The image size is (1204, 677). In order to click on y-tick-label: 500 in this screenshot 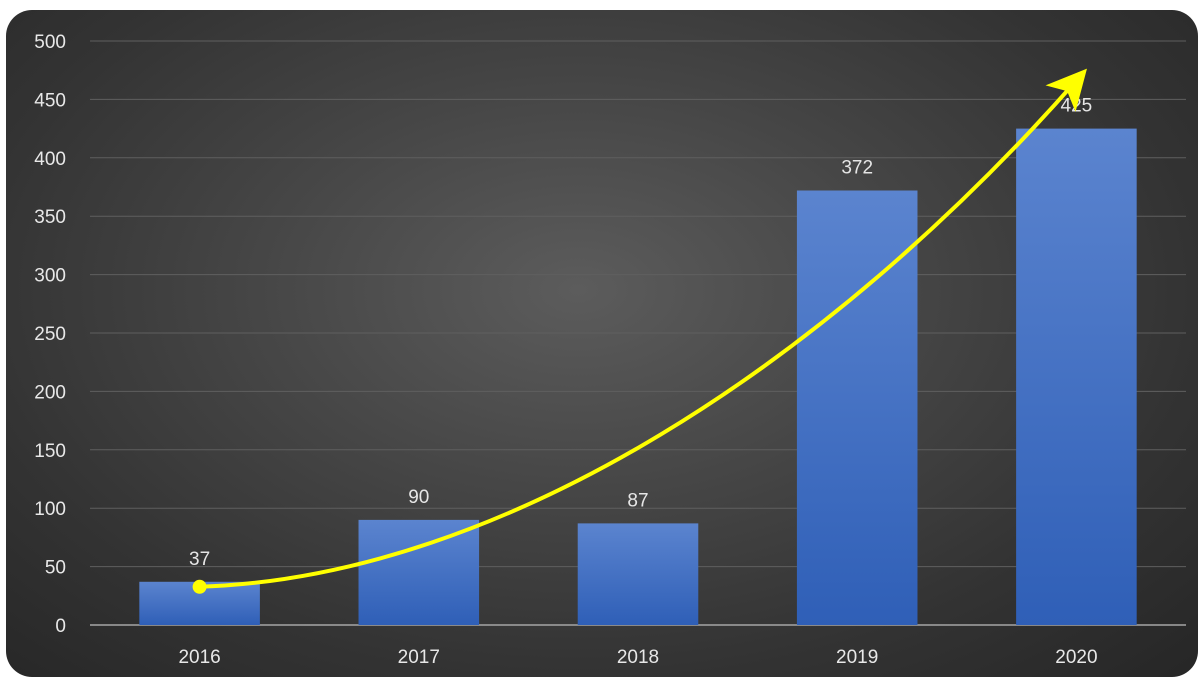, I will do `click(50, 42)`.